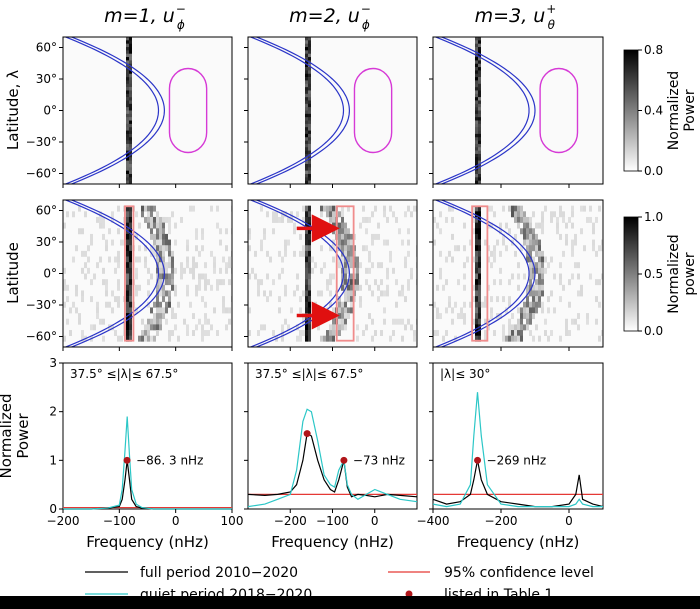  Describe the element at coordinates (465, 374) in the screenshot. I see `latitude-range-annotation: |λ|≤ 30°` at that location.